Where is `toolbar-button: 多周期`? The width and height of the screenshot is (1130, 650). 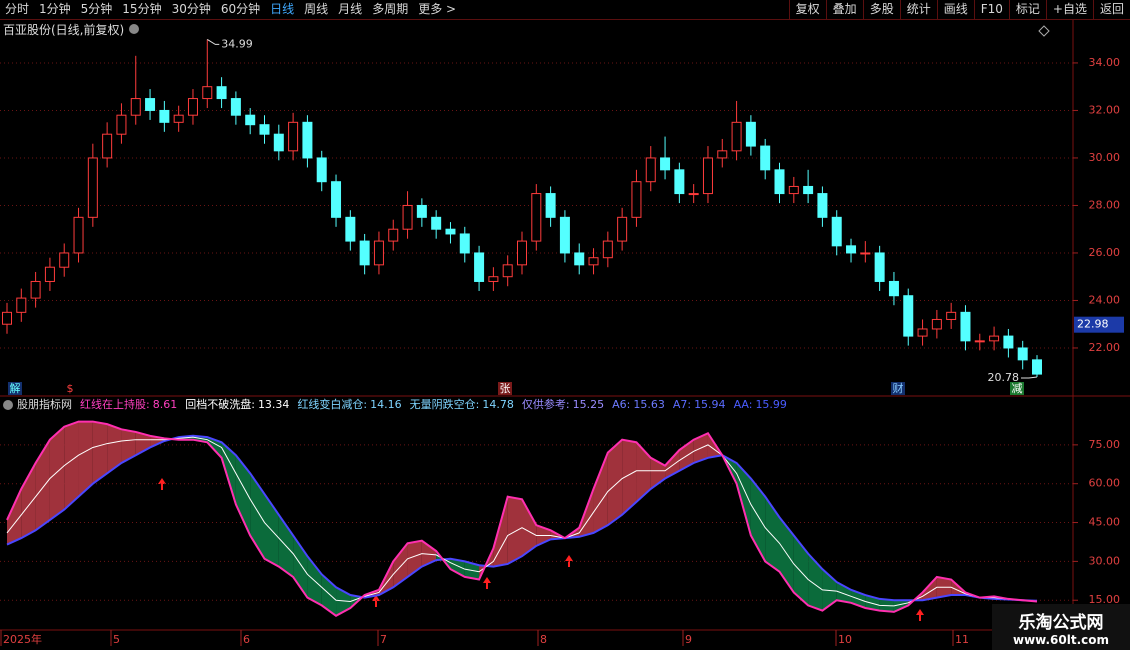 toolbar-button: 多周期 is located at coordinates (390, 9).